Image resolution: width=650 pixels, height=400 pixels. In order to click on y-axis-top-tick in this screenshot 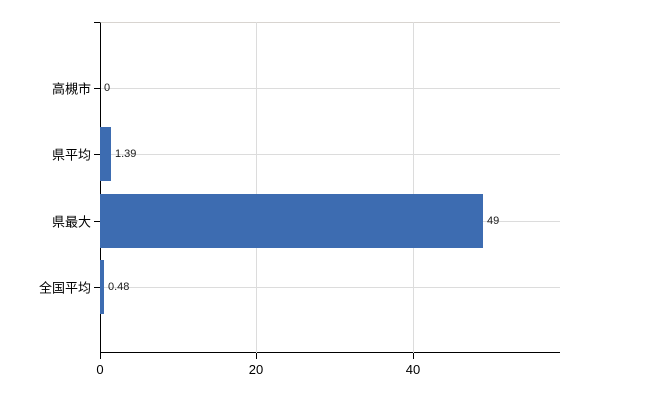, I will do `click(97, 22)`.